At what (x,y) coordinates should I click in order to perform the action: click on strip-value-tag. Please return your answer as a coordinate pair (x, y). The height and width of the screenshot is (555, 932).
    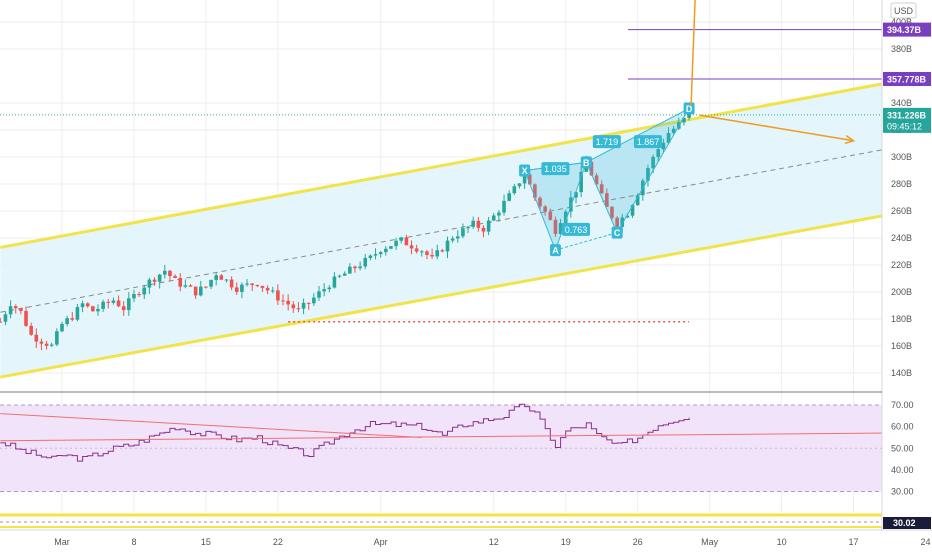
    Looking at the image, I should click on (907, 523).